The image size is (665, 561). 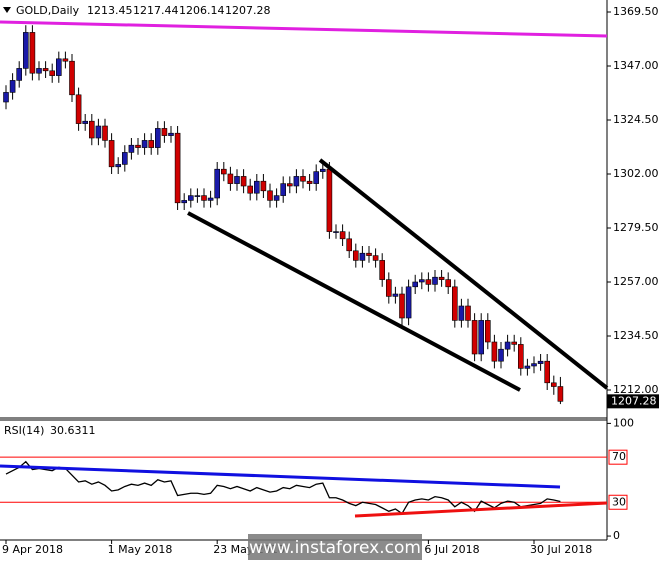 What do you see at coordinates (636, 227) in the screenshot?
I see `y-tick-label: 1279.50` at bounding box center [636, 227].